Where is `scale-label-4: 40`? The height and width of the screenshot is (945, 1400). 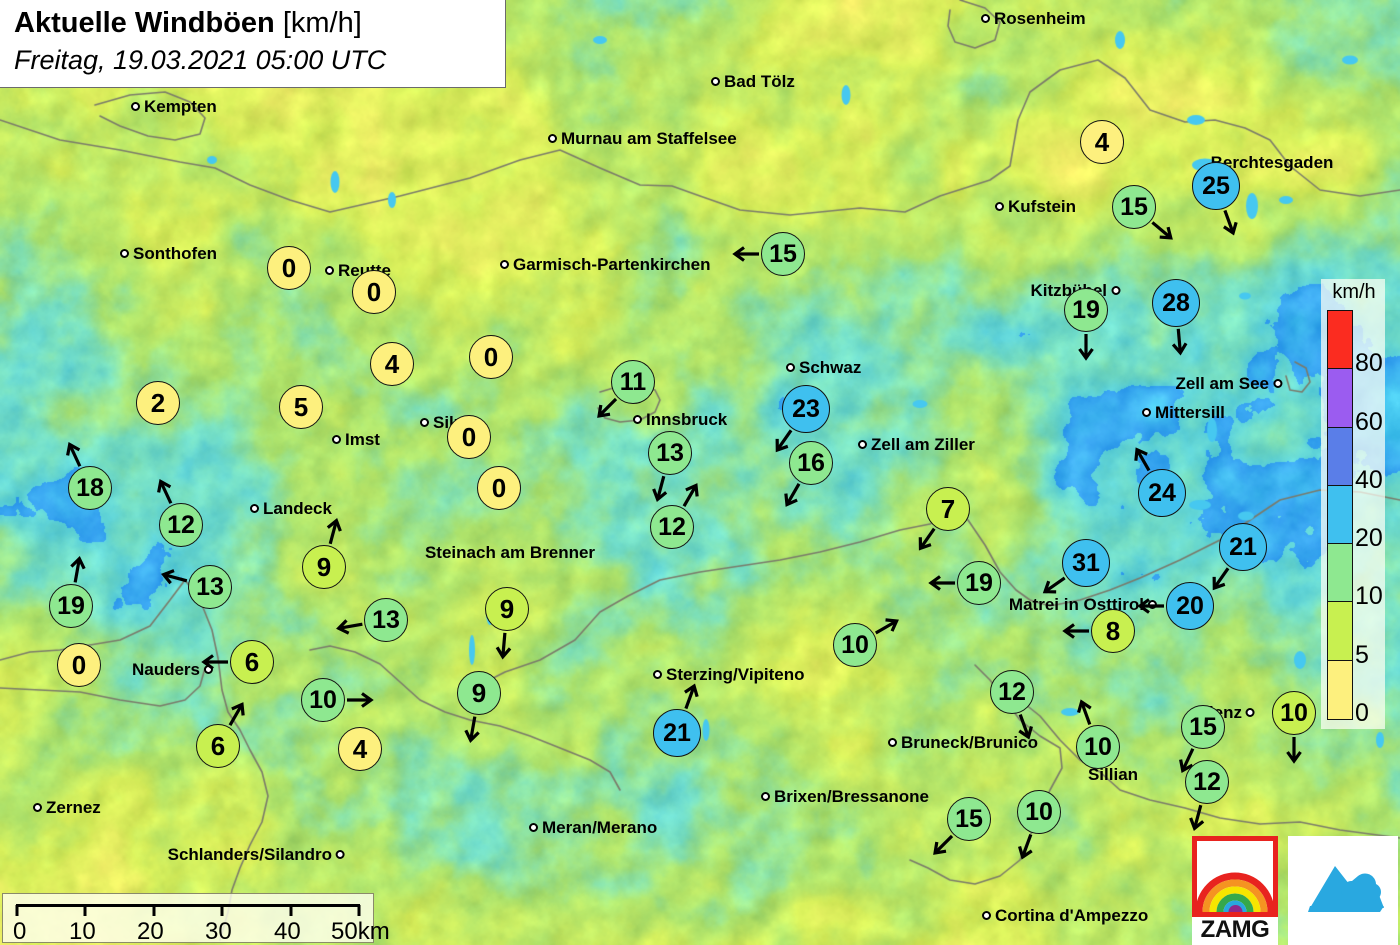
scale-label-4: 40 is located at coordinates (287, 931).